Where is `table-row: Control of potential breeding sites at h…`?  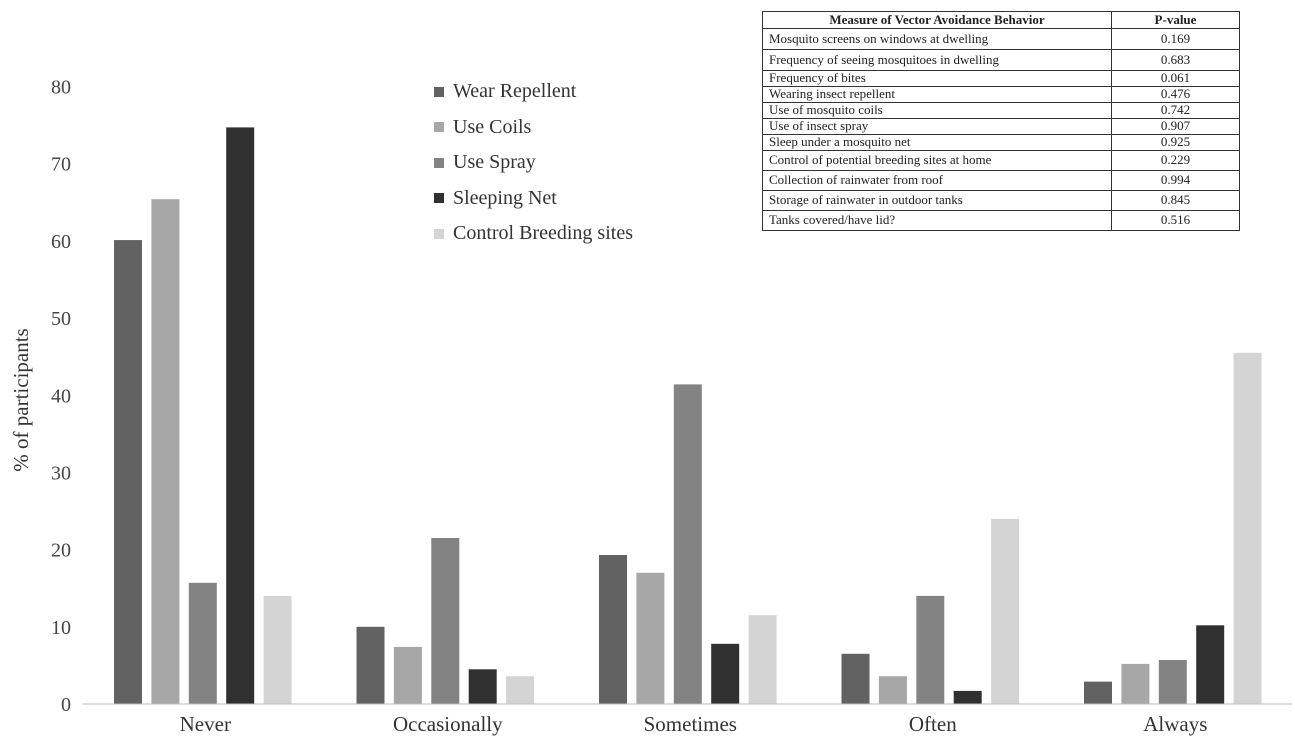
table-row: Control of potential breeding sites at h… is located at coordinates (1001, 160).